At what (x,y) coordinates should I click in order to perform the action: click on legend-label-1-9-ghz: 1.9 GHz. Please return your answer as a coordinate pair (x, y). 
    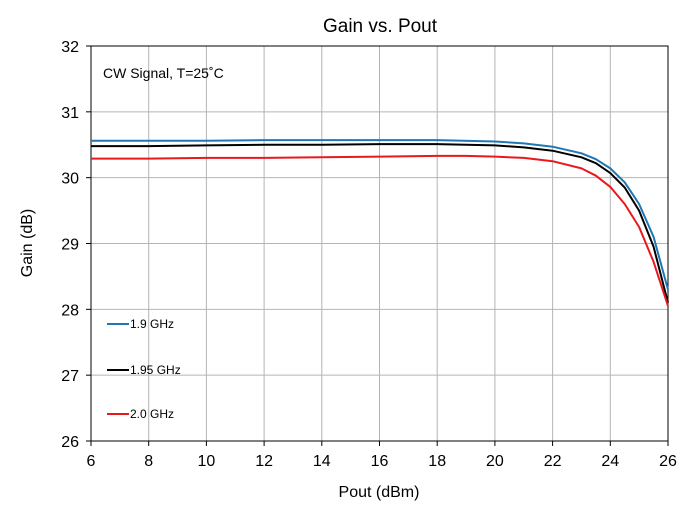
    Looking at the image, I should click on (152, 324).